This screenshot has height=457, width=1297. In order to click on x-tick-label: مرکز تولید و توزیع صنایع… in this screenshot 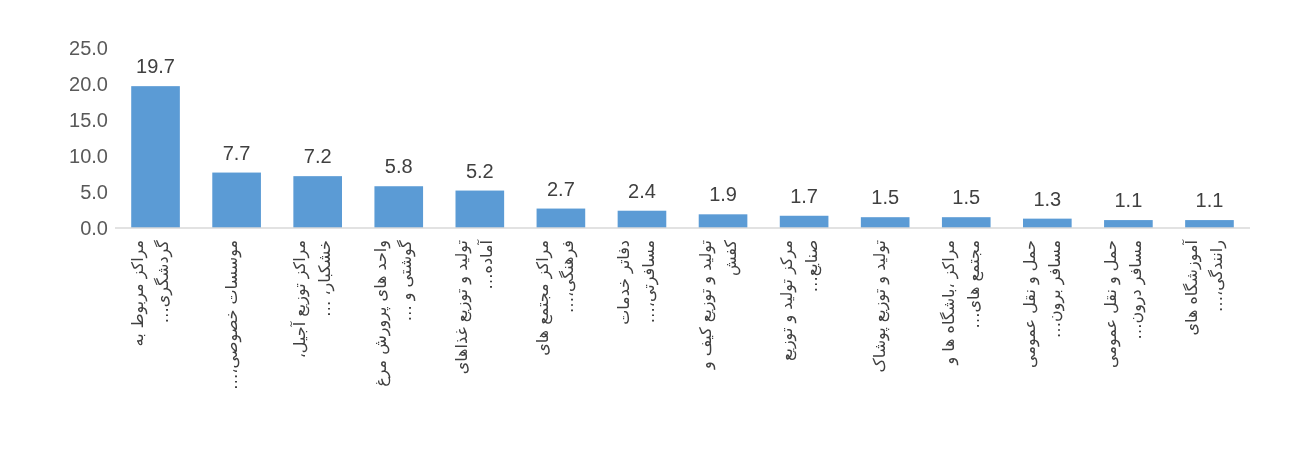, I will do `click(799, 303)`.